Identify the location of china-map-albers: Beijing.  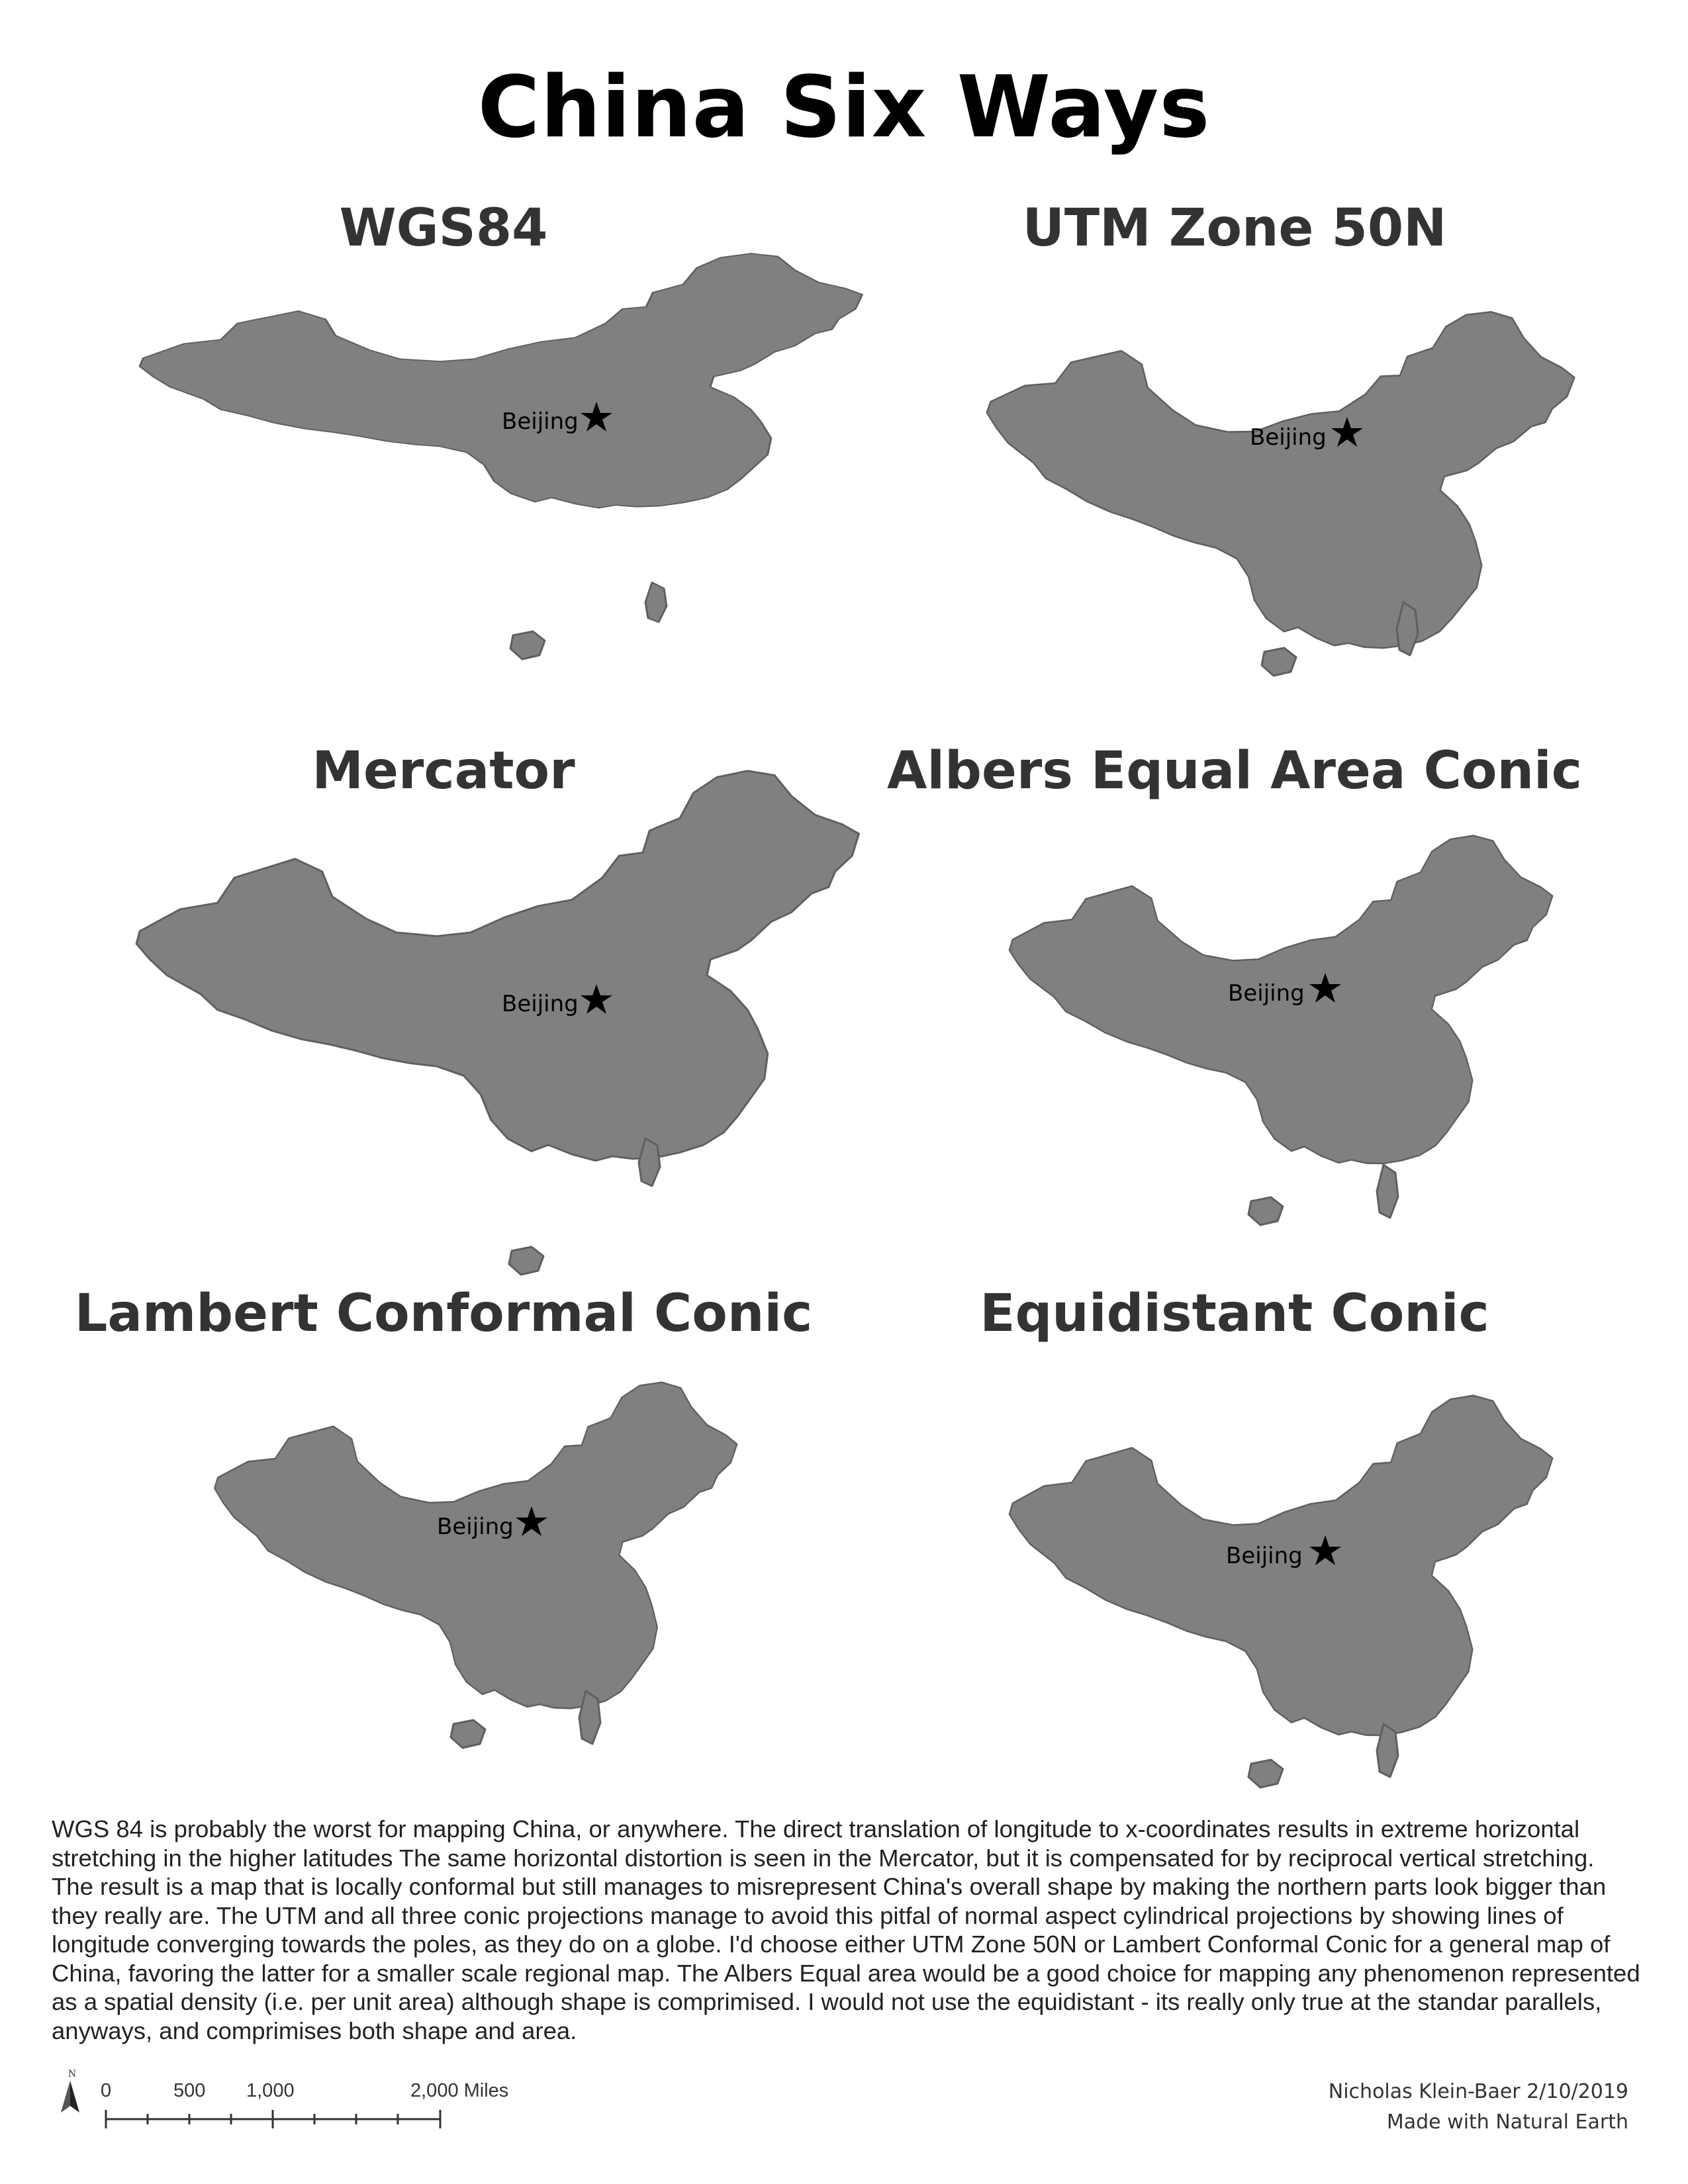
(1276, 1013).